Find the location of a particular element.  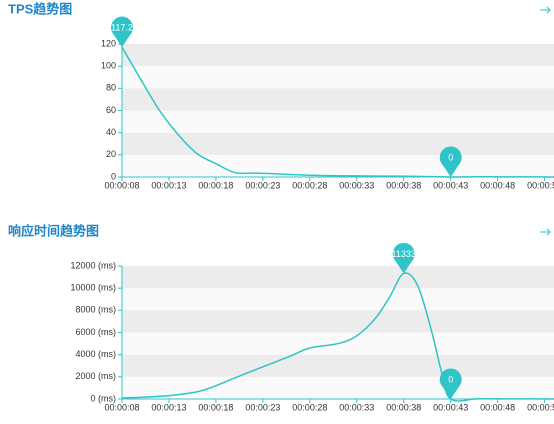

chart-title: 响应时间趋势图 is located at coordinates (53, 230).